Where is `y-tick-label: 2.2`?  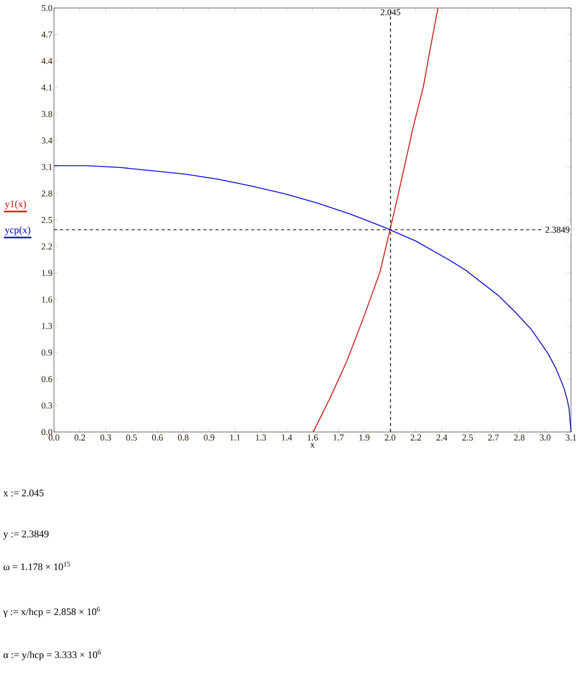
y-tick-label: 2.2 is located at coordinates (47, 246).